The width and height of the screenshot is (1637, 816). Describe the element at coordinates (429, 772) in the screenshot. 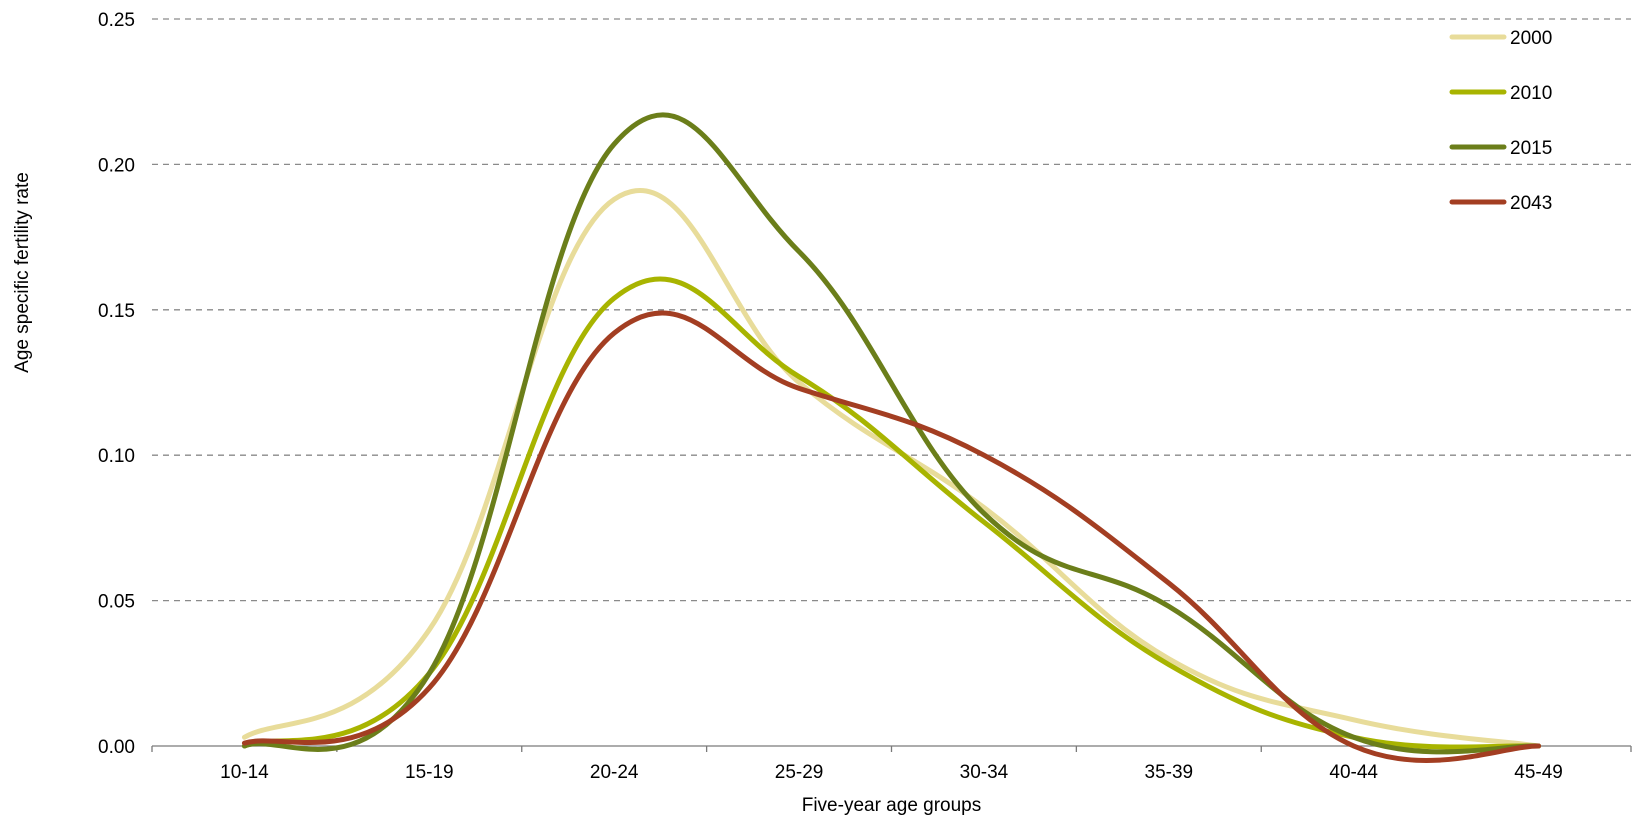

I see `x-tick-label: 15-19` at that location.